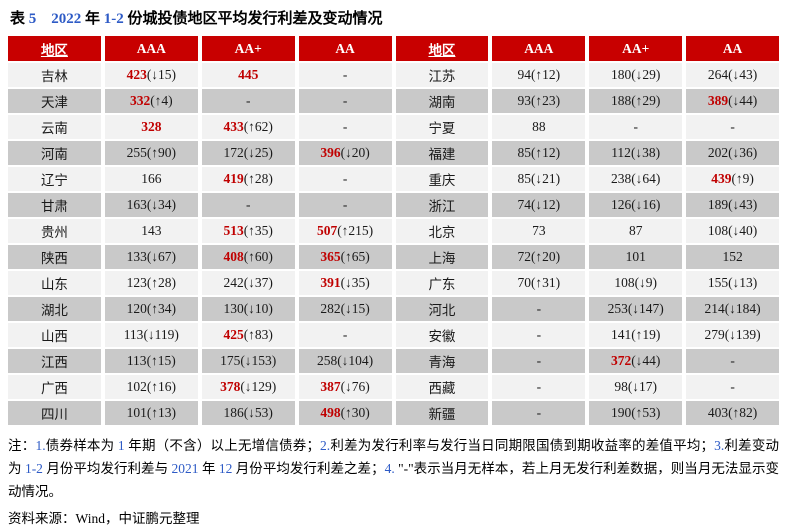 Image resolution: width=787 pixels, height=530 pixels. I want to click on spread-change: (↑82), so click(743, 412).